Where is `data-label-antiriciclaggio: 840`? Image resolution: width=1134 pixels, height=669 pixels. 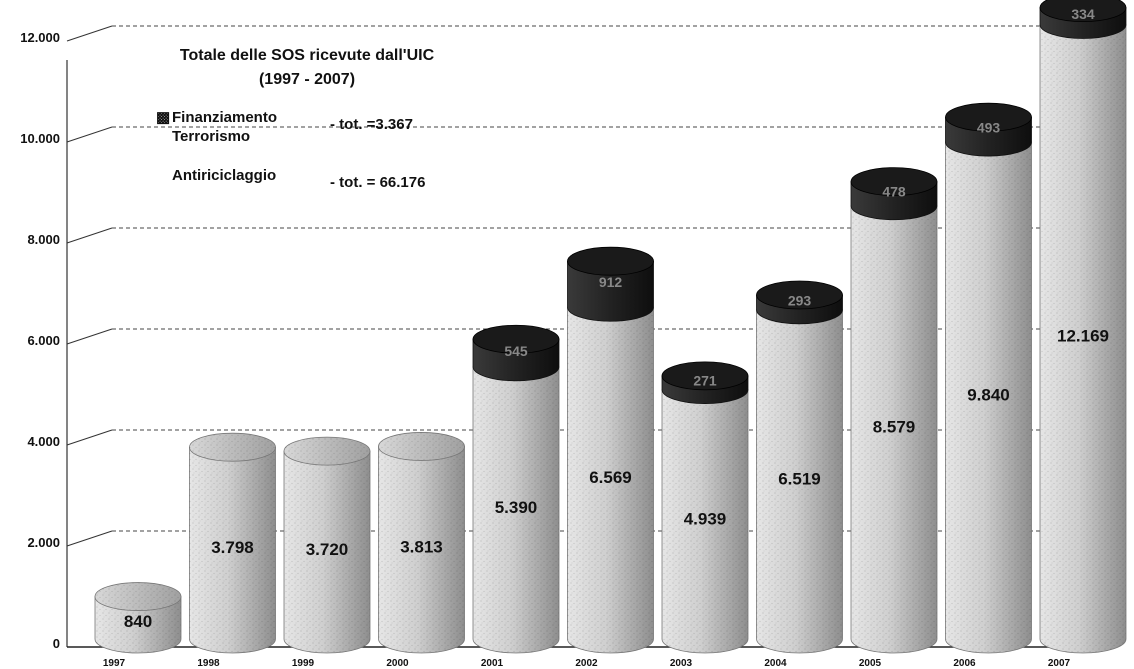 data-label-antiriciclaggio: 840 is located at coordinates (138, 621).